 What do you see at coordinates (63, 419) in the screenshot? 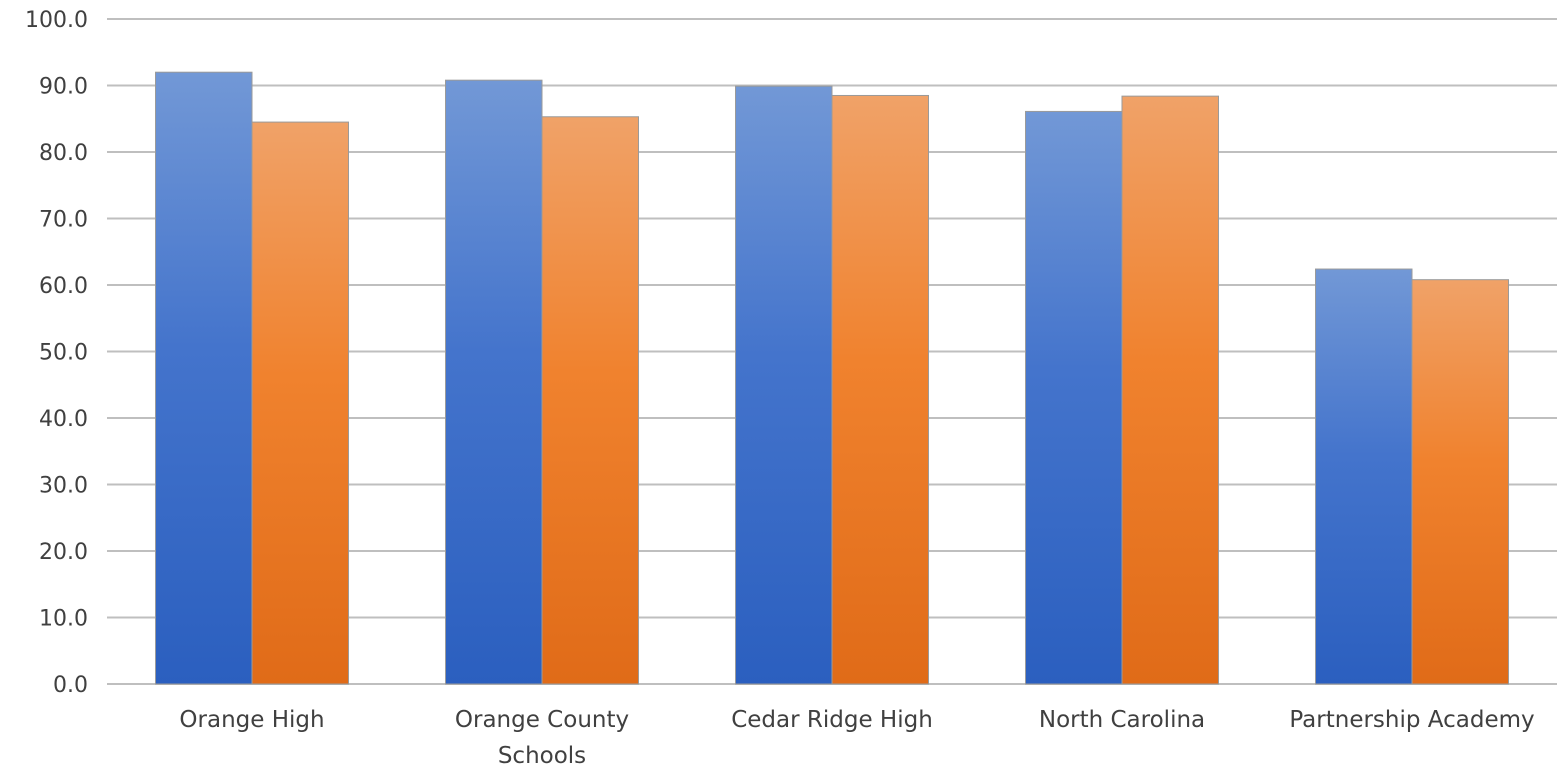
I see `y-tick-label: 40.0` at bounding box center [63, 419].